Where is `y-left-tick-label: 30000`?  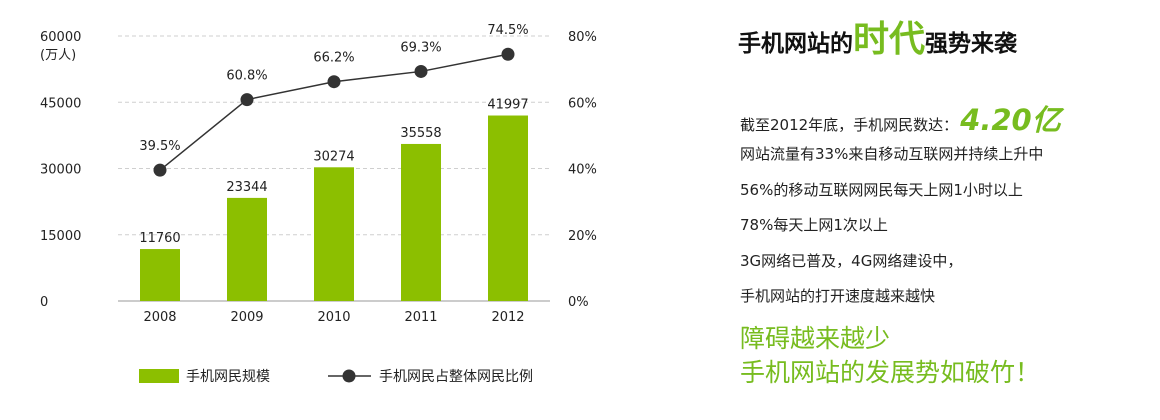
y-left-tick-label: 30000 is located at coordinates (60, 170).